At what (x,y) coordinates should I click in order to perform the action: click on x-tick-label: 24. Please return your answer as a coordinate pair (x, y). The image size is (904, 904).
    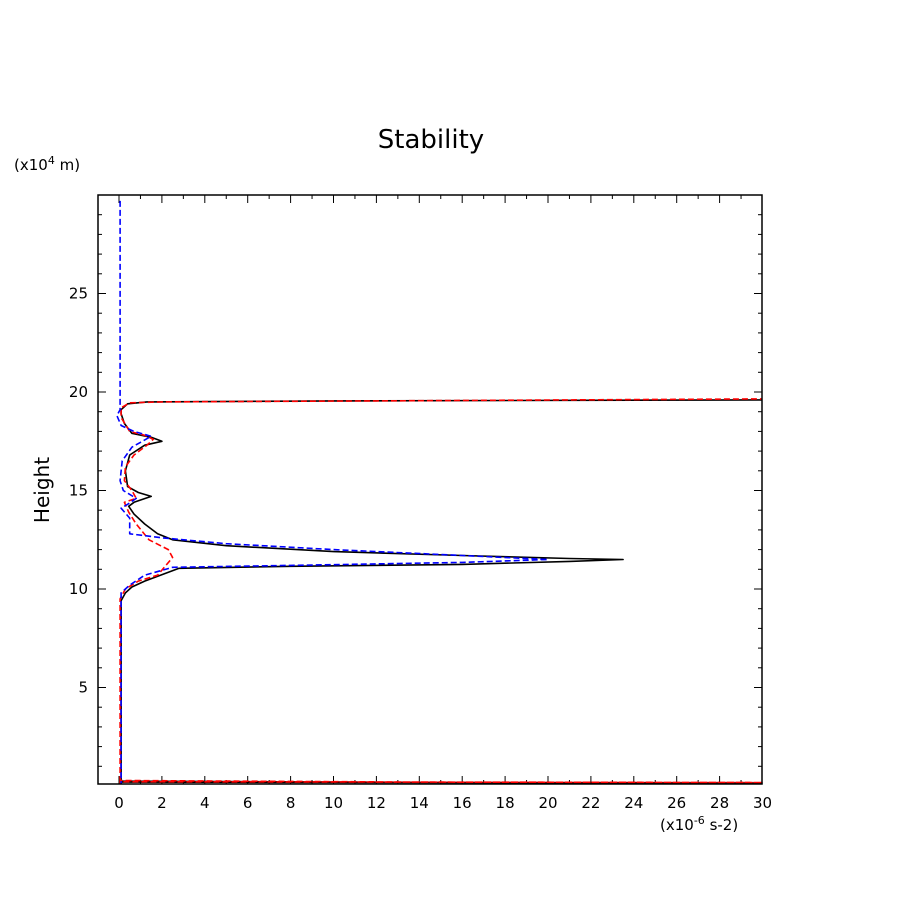
    Looking at the image, I should click on (633, 803).